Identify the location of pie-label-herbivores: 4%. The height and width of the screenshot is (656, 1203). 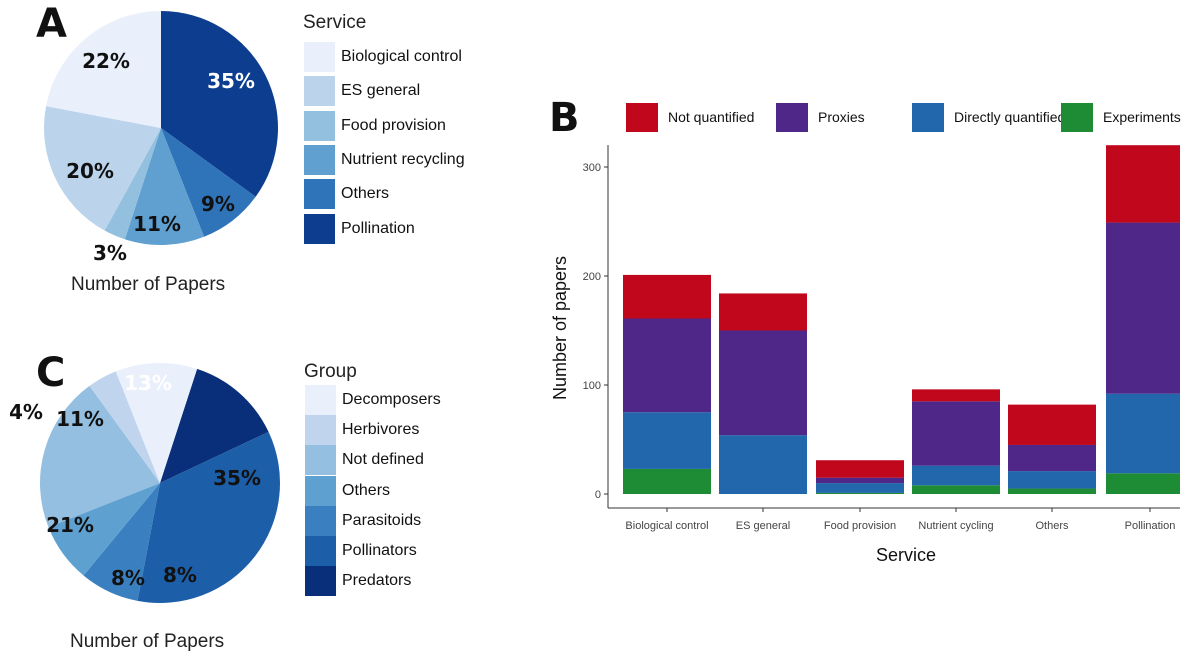
(26, 412).